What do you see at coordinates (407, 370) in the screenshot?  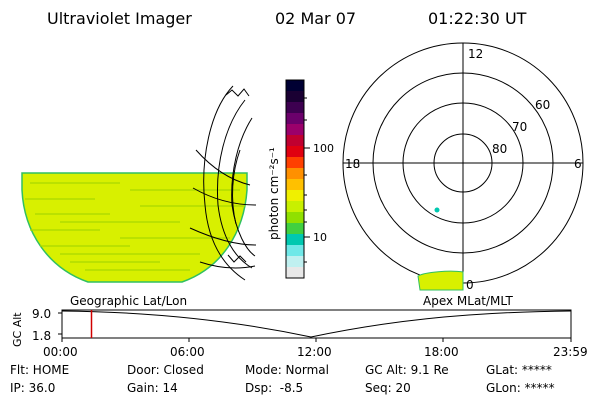 I see `status-gc-alt: GC Alt: 9.1 Re` at bounding box center [407, 370].